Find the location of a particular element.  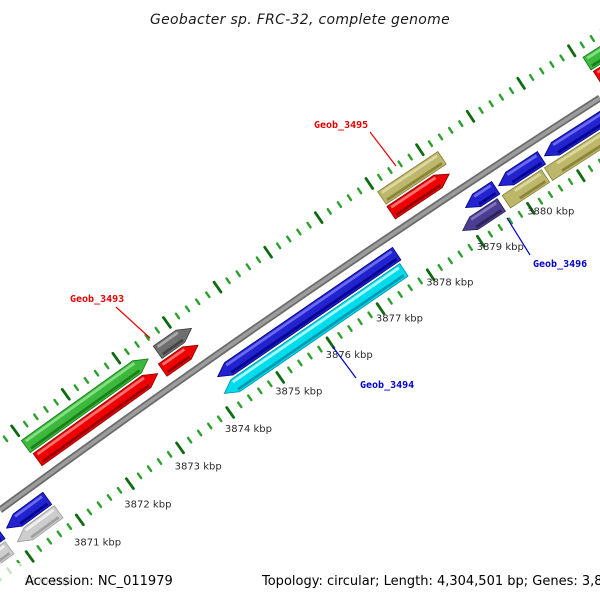

gene-green-left-body is located at coordinates (84, 406).